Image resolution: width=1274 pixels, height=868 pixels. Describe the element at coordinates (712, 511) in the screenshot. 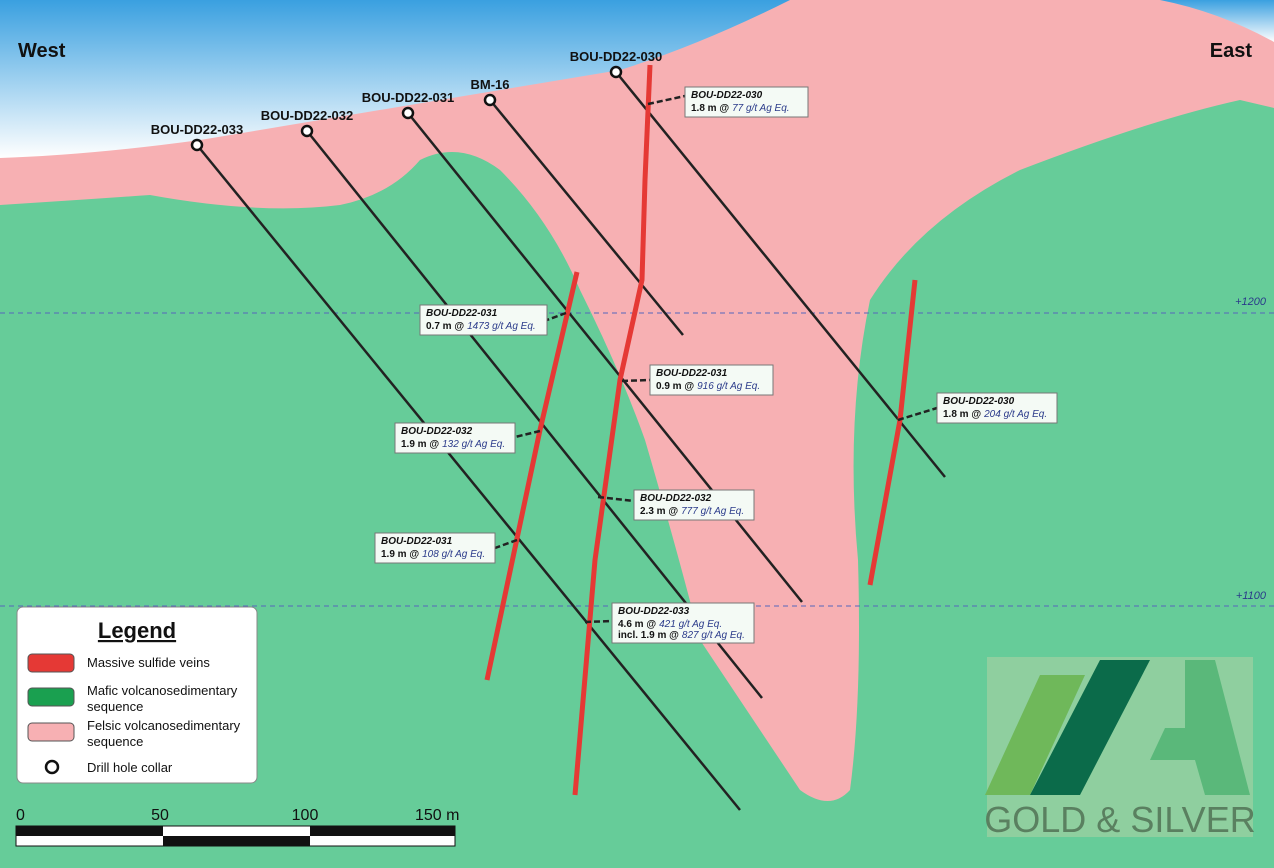

I see `intercept-grade: 777 g/t Ag Eq.` at that location.